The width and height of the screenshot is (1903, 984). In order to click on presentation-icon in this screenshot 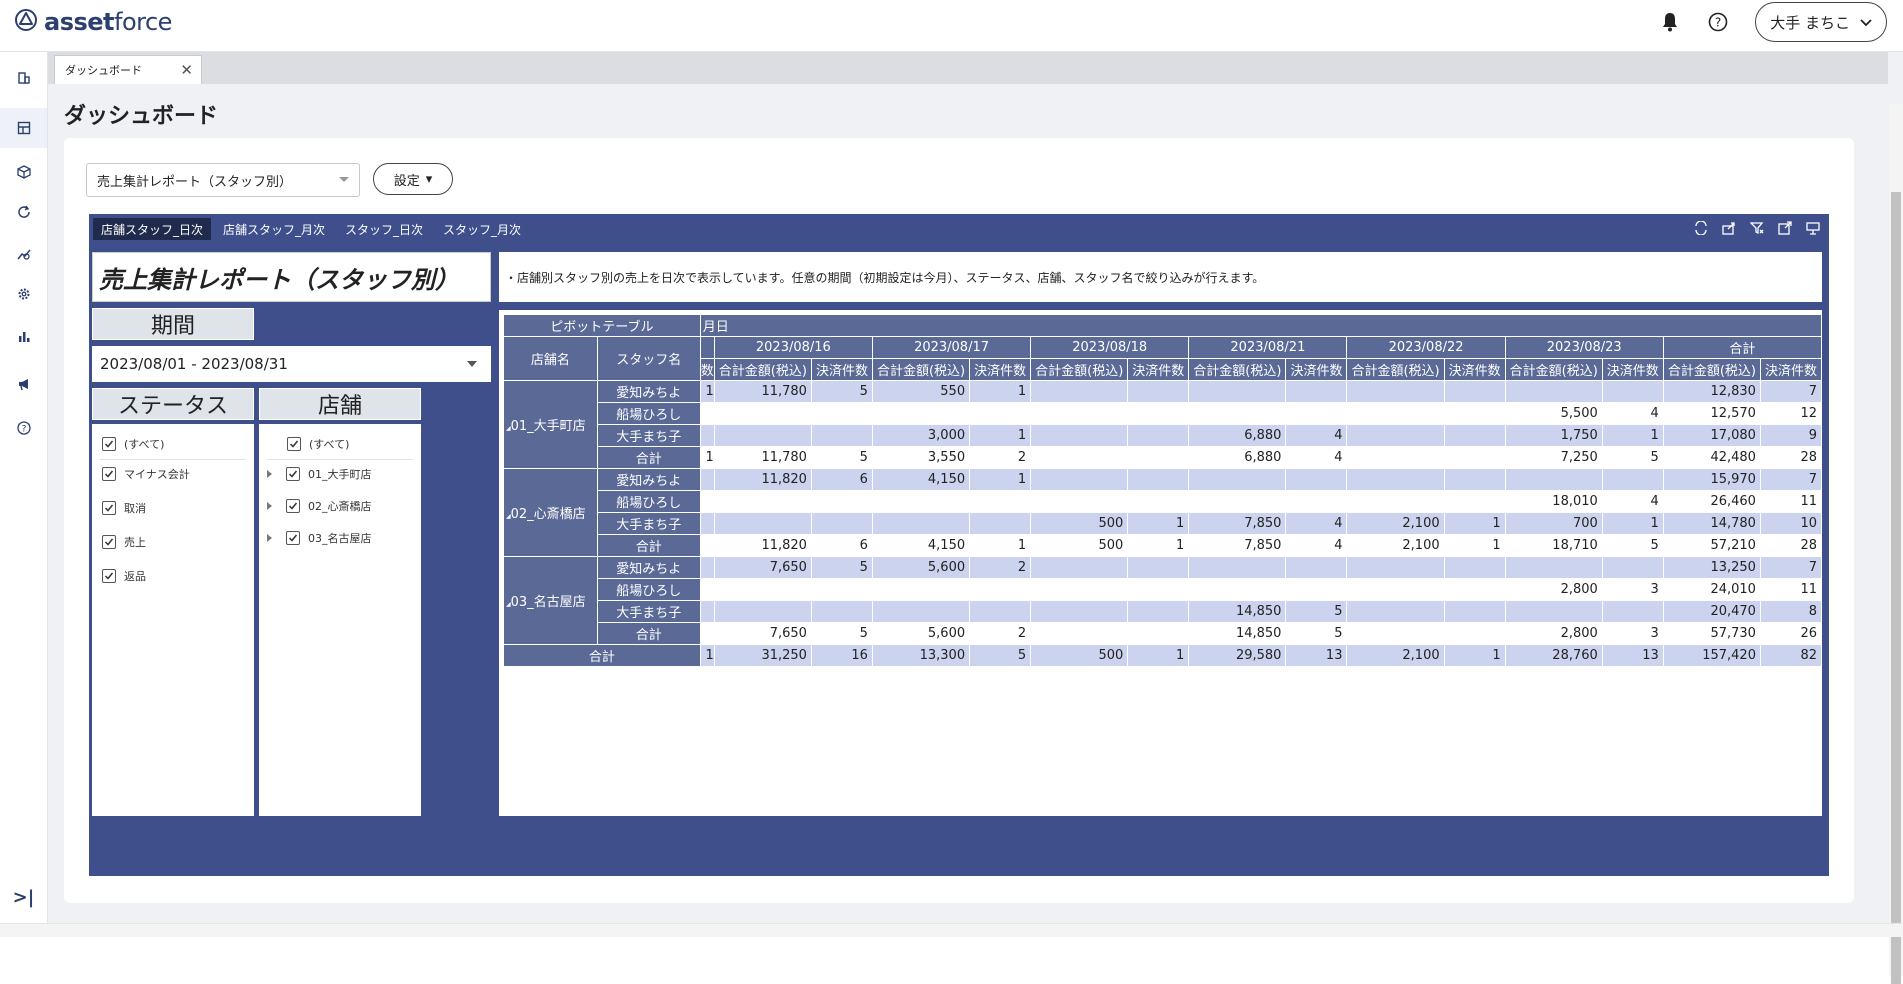, I will do `click(1813, 228)`.